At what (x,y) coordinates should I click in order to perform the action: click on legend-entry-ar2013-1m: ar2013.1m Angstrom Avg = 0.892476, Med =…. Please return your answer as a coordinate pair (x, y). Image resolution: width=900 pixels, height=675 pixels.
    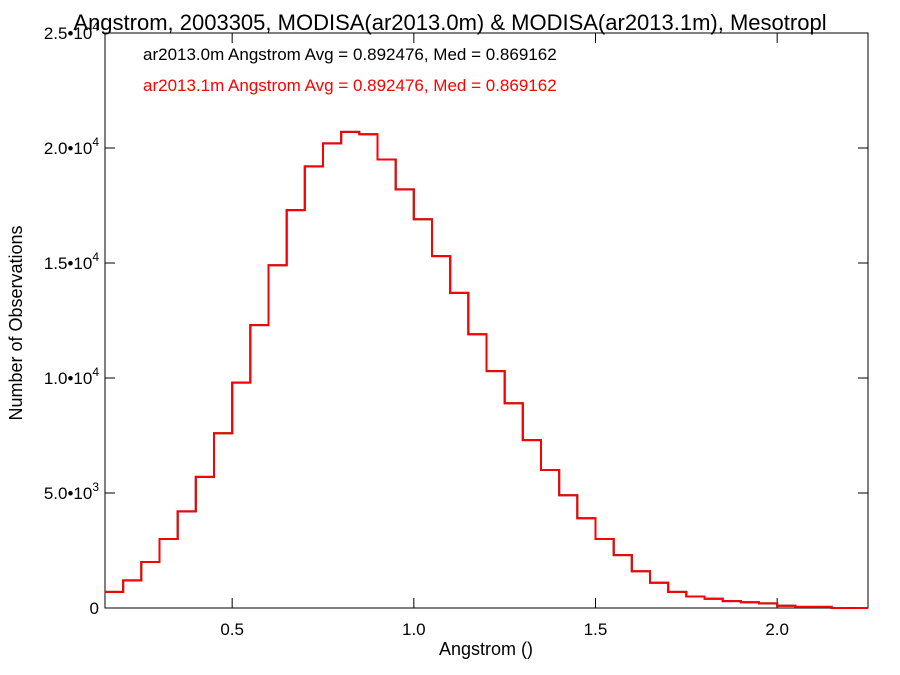
    Looking at the image, I should click on (350, 85).